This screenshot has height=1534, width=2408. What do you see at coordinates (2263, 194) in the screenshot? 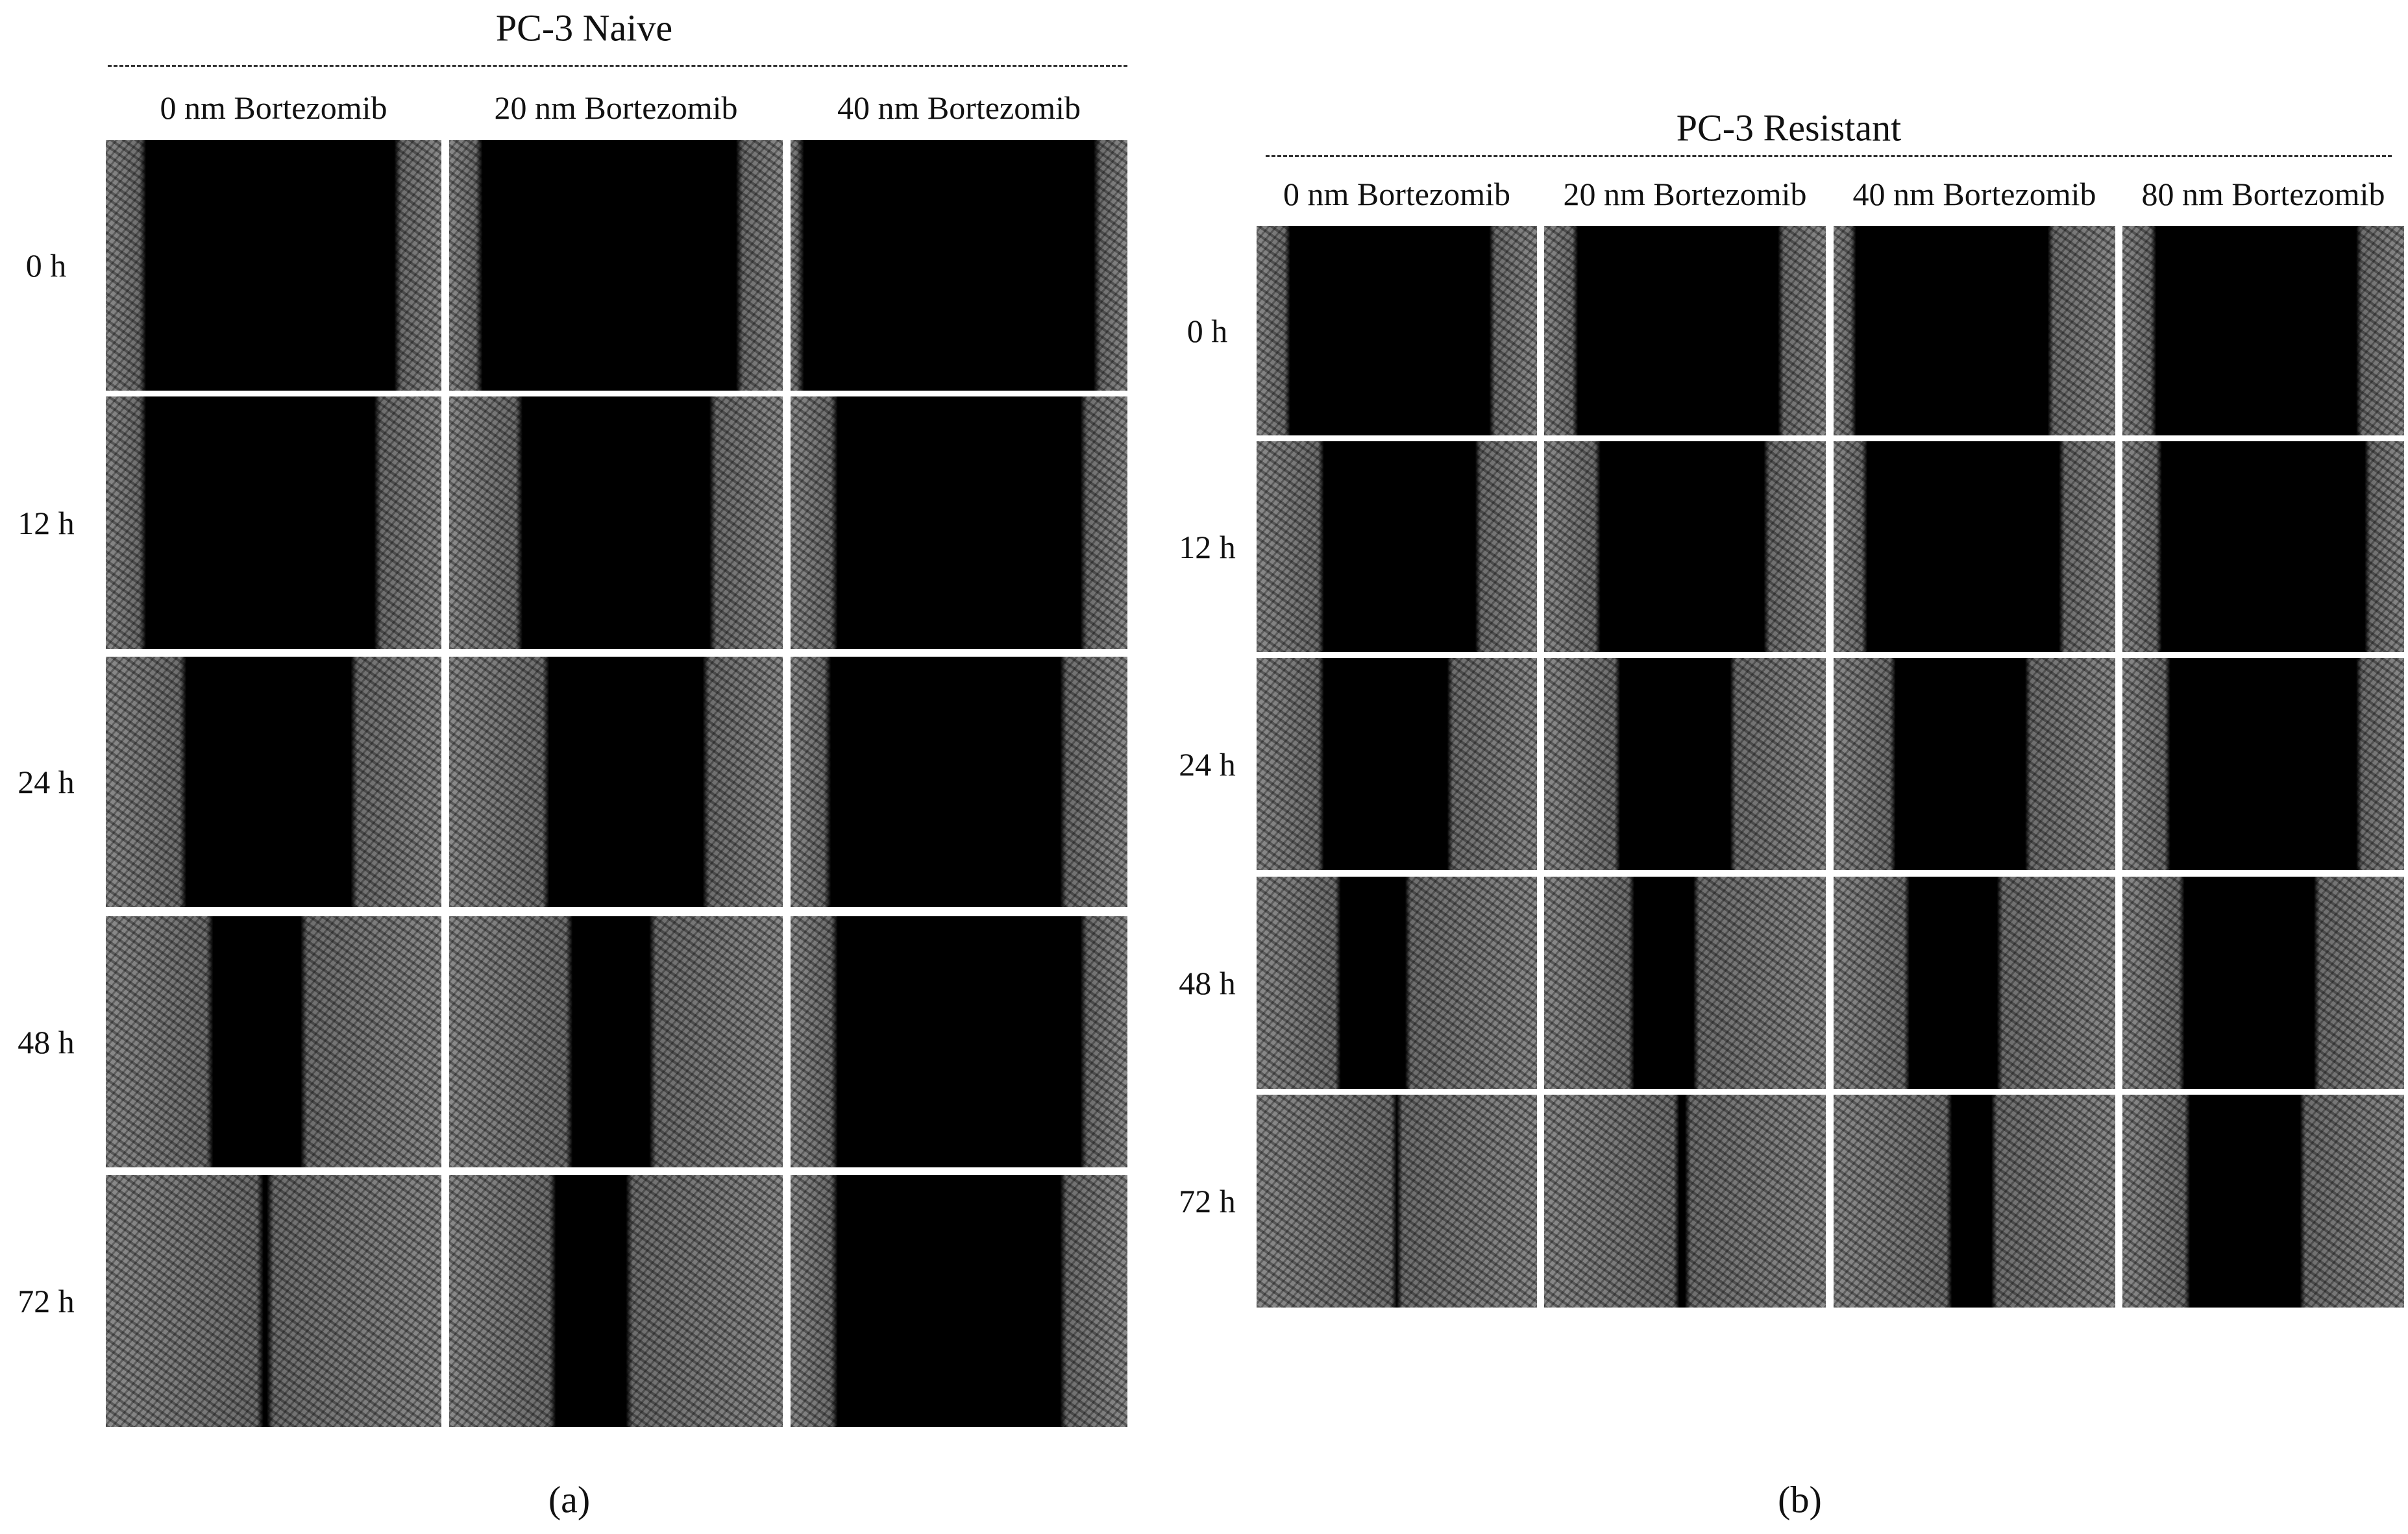
I see `column-label: 80 nm Bortezomib` at bounding box center [2263, 194].